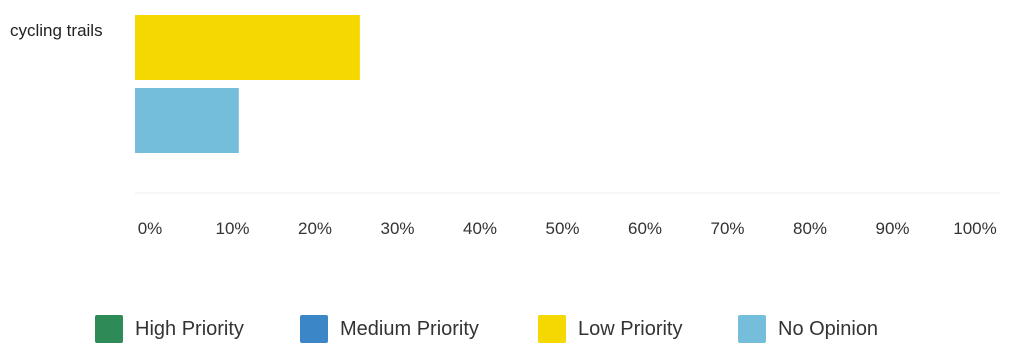 This screenshot has width=1010, height=350. I want to click on legend-item: High Priority, so click(169, 329).